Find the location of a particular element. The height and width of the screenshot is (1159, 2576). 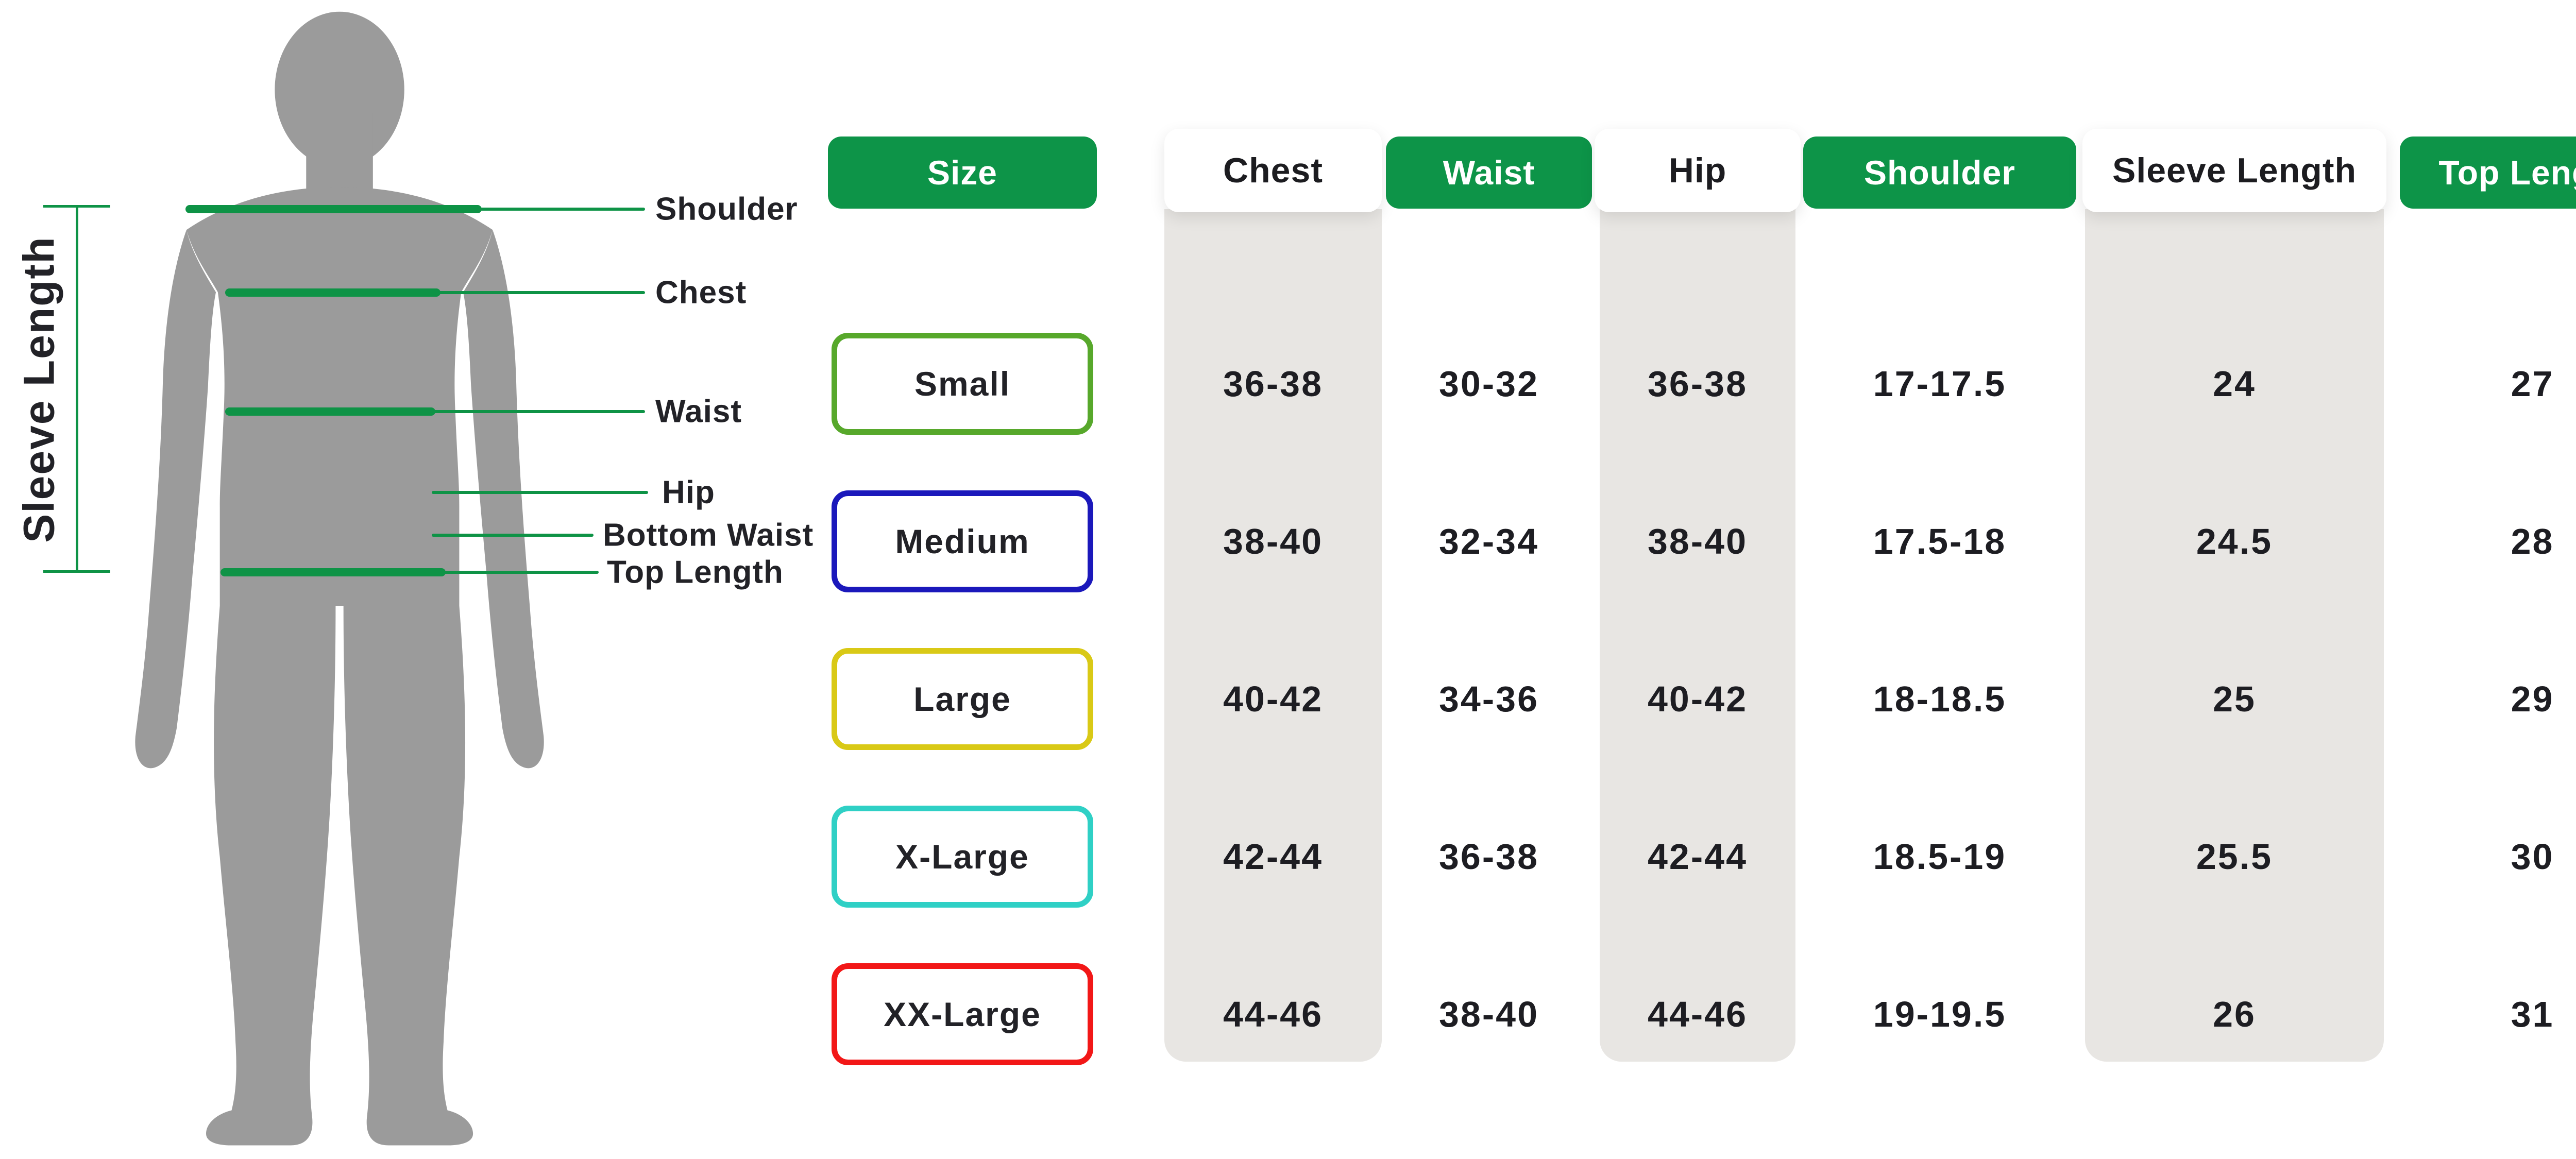

figure-left-arm is located at coordinates (175, 499).